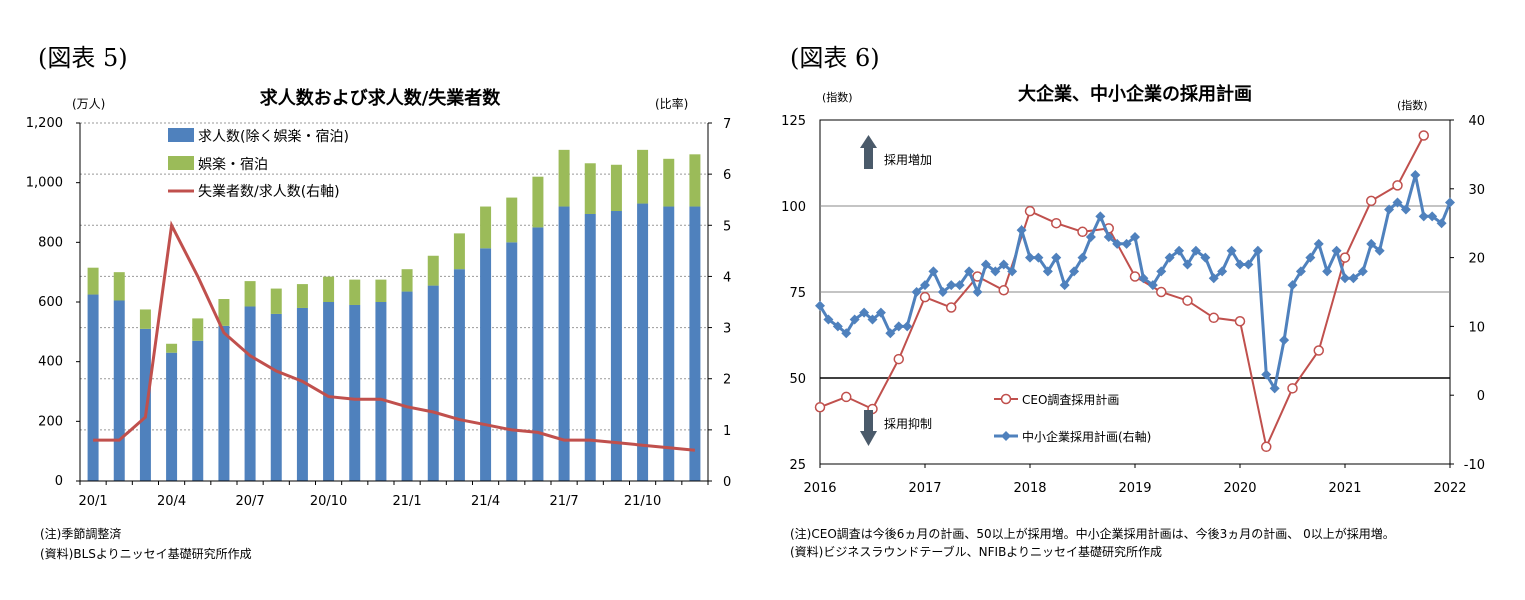  What do you see at coordinates (1481, 396) in the screenshot?
I see `chart6-y2-tick-label: 0` at bounding box center [1481, 396].